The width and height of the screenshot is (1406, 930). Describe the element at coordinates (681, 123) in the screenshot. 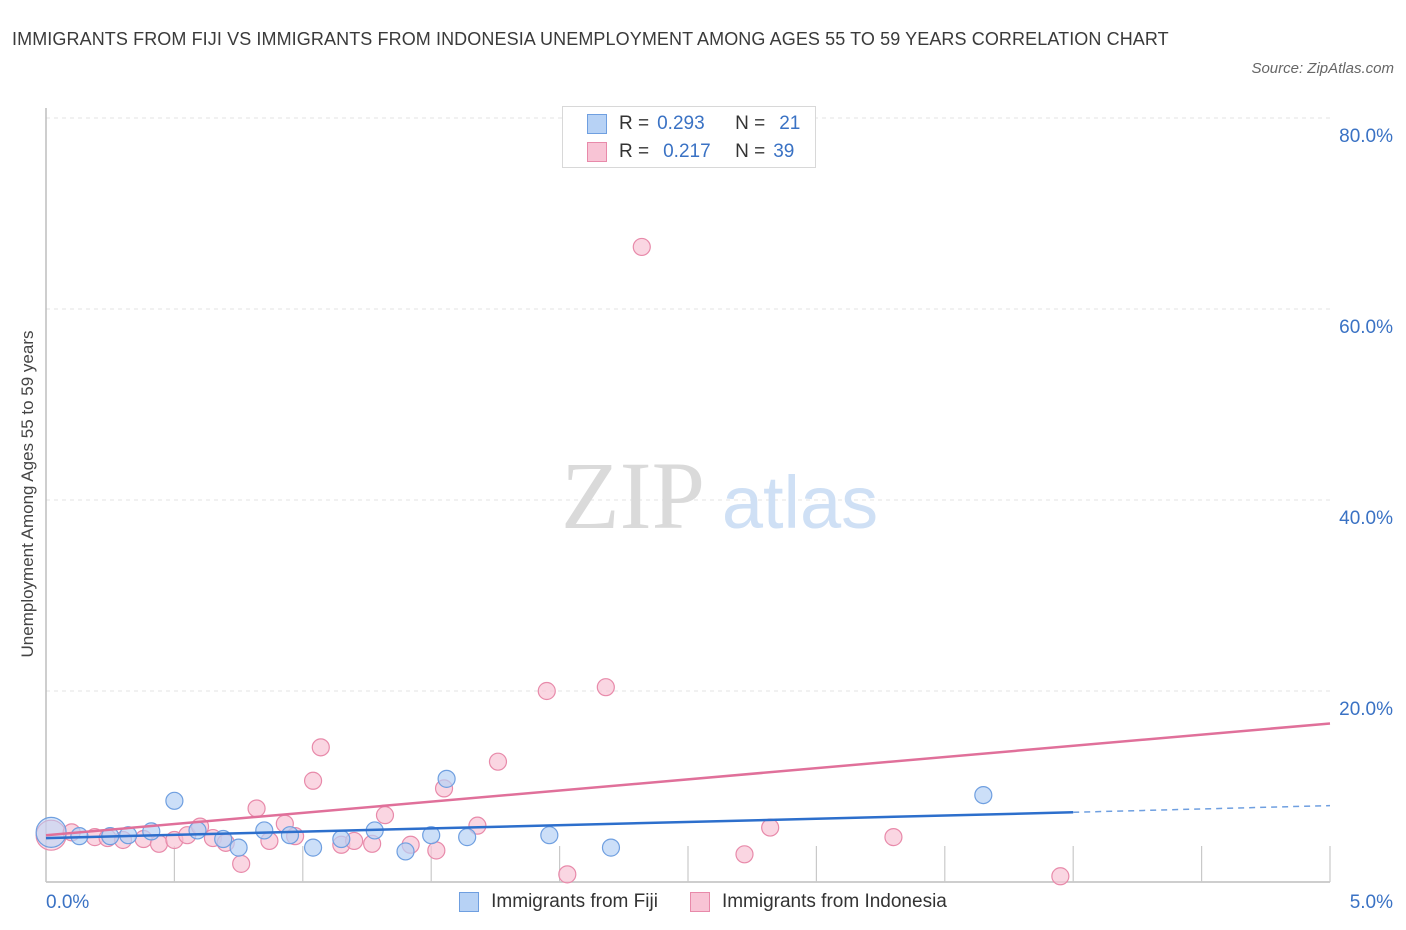

I see `legend-r-value-fiji: 0.293` at that location.